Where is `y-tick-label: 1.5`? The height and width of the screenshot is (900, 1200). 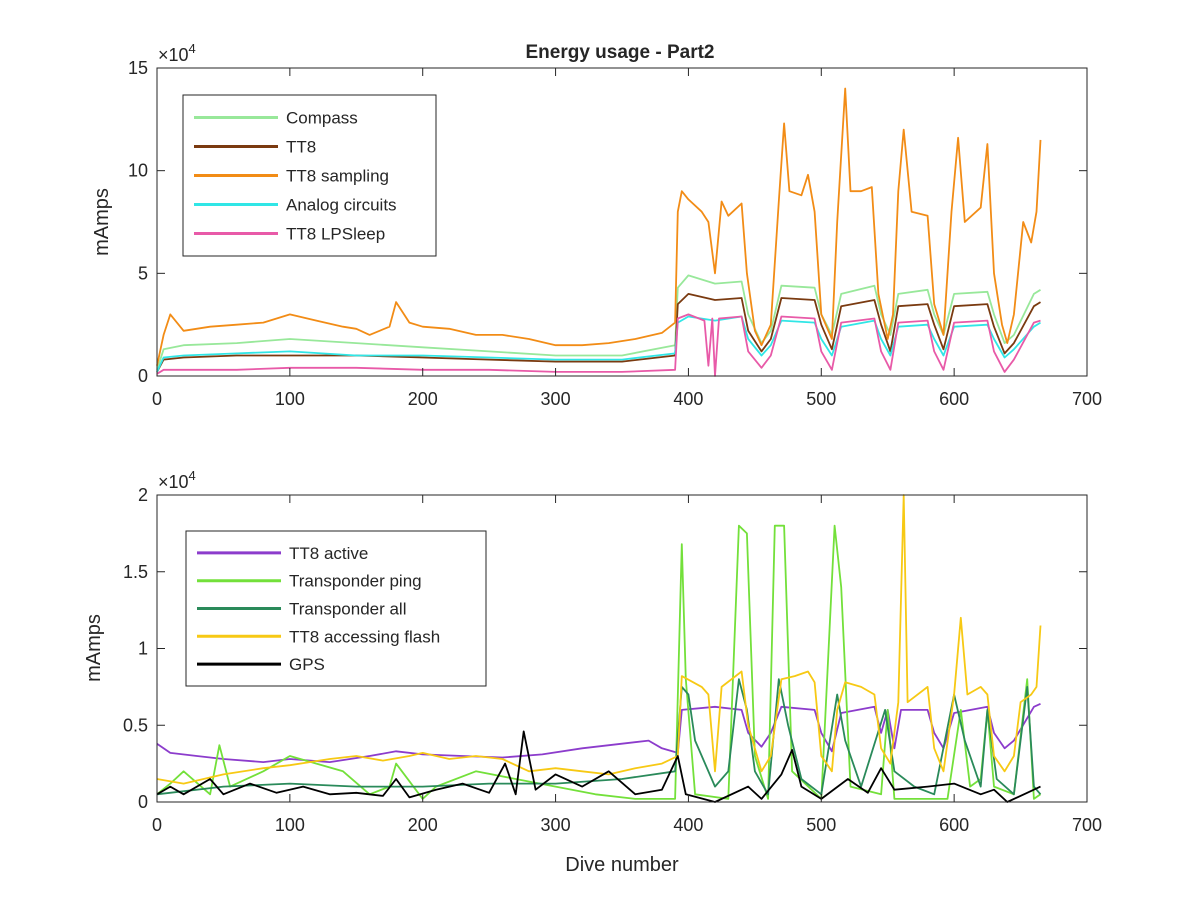
y-tick-label: 1.5 is located at coordinates (135, 572).